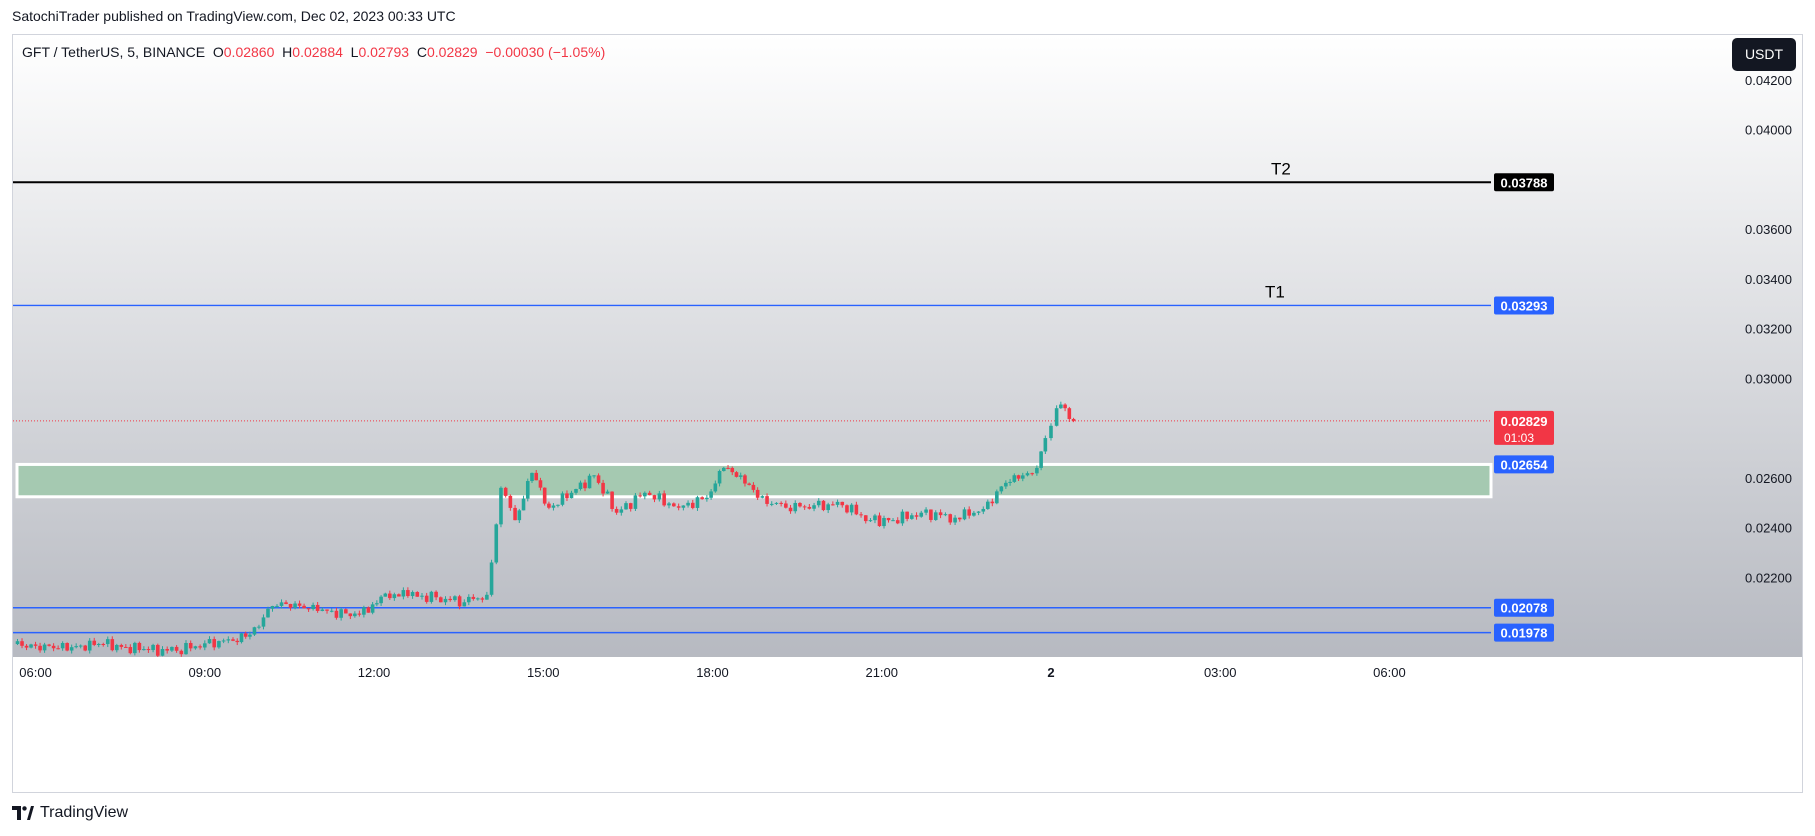  What do you see at coordinates (70, 813) in the screenshot?
I see `footer-brand: TradingView` at bounding box center [70, 813].